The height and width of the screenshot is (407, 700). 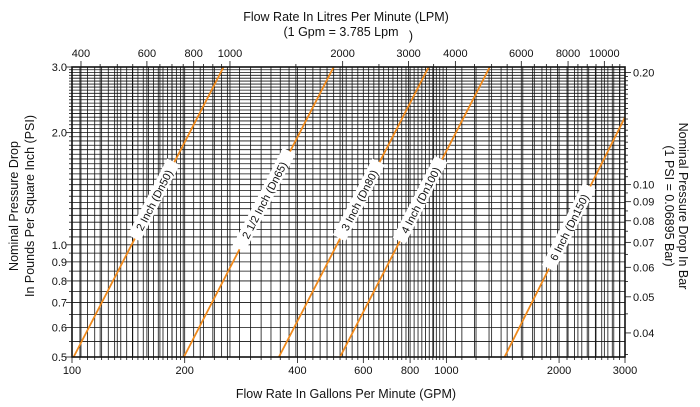 What do you see at coordinates (669, 205) in the screenshot?
I see `right-axis-title-line2: (1 PSI = 0.06895 Bar)` at bounding box center [669, 205].